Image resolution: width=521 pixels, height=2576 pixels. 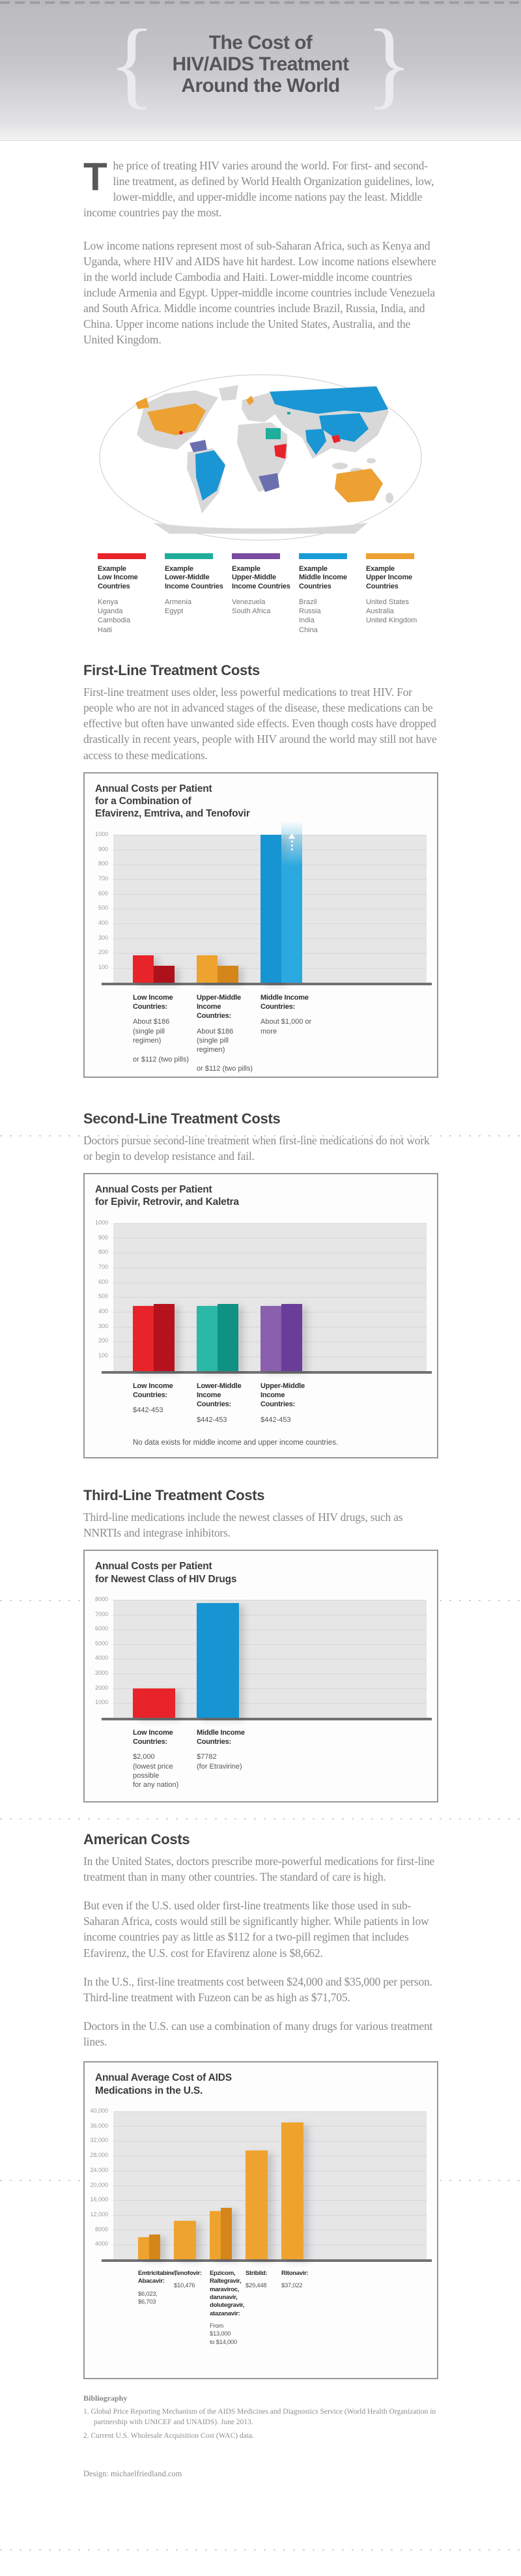 I want to click on legend-swatch-lower-middle, so click(x=189, y=556).